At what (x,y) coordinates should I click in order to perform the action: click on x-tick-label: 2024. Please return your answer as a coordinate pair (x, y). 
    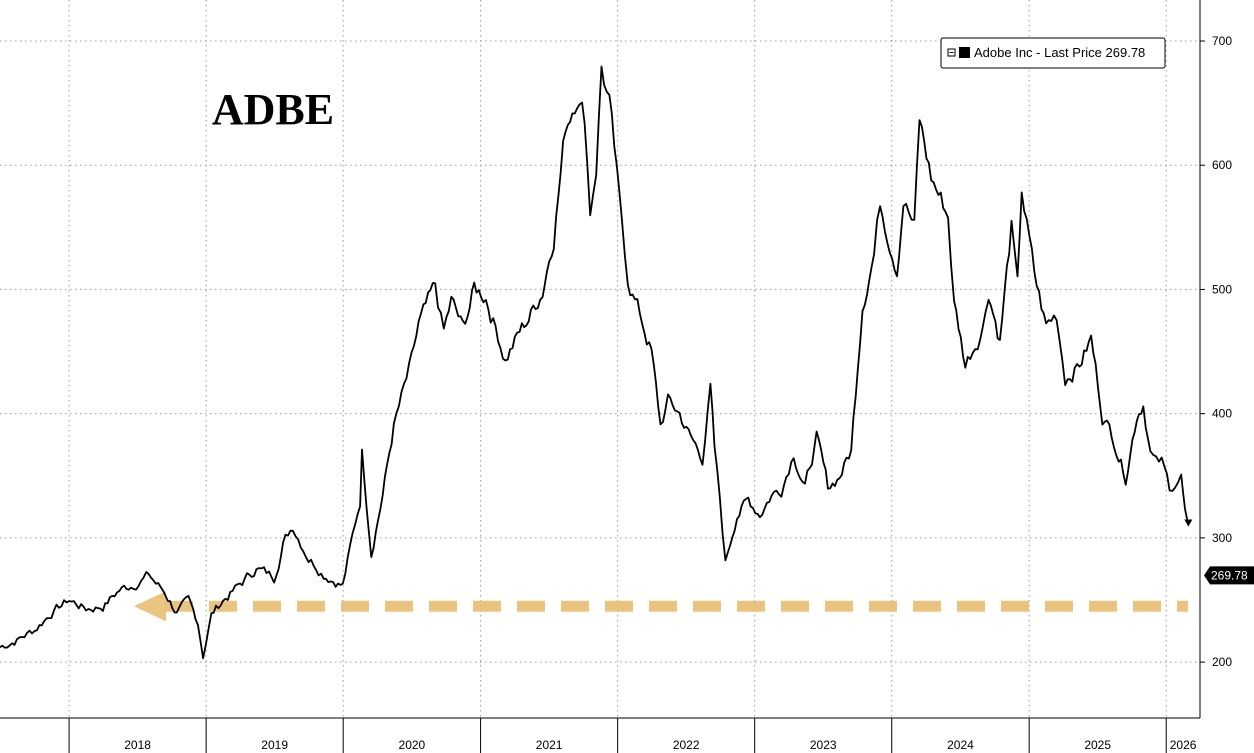
    Looking at the image, I should click on (960, 745).